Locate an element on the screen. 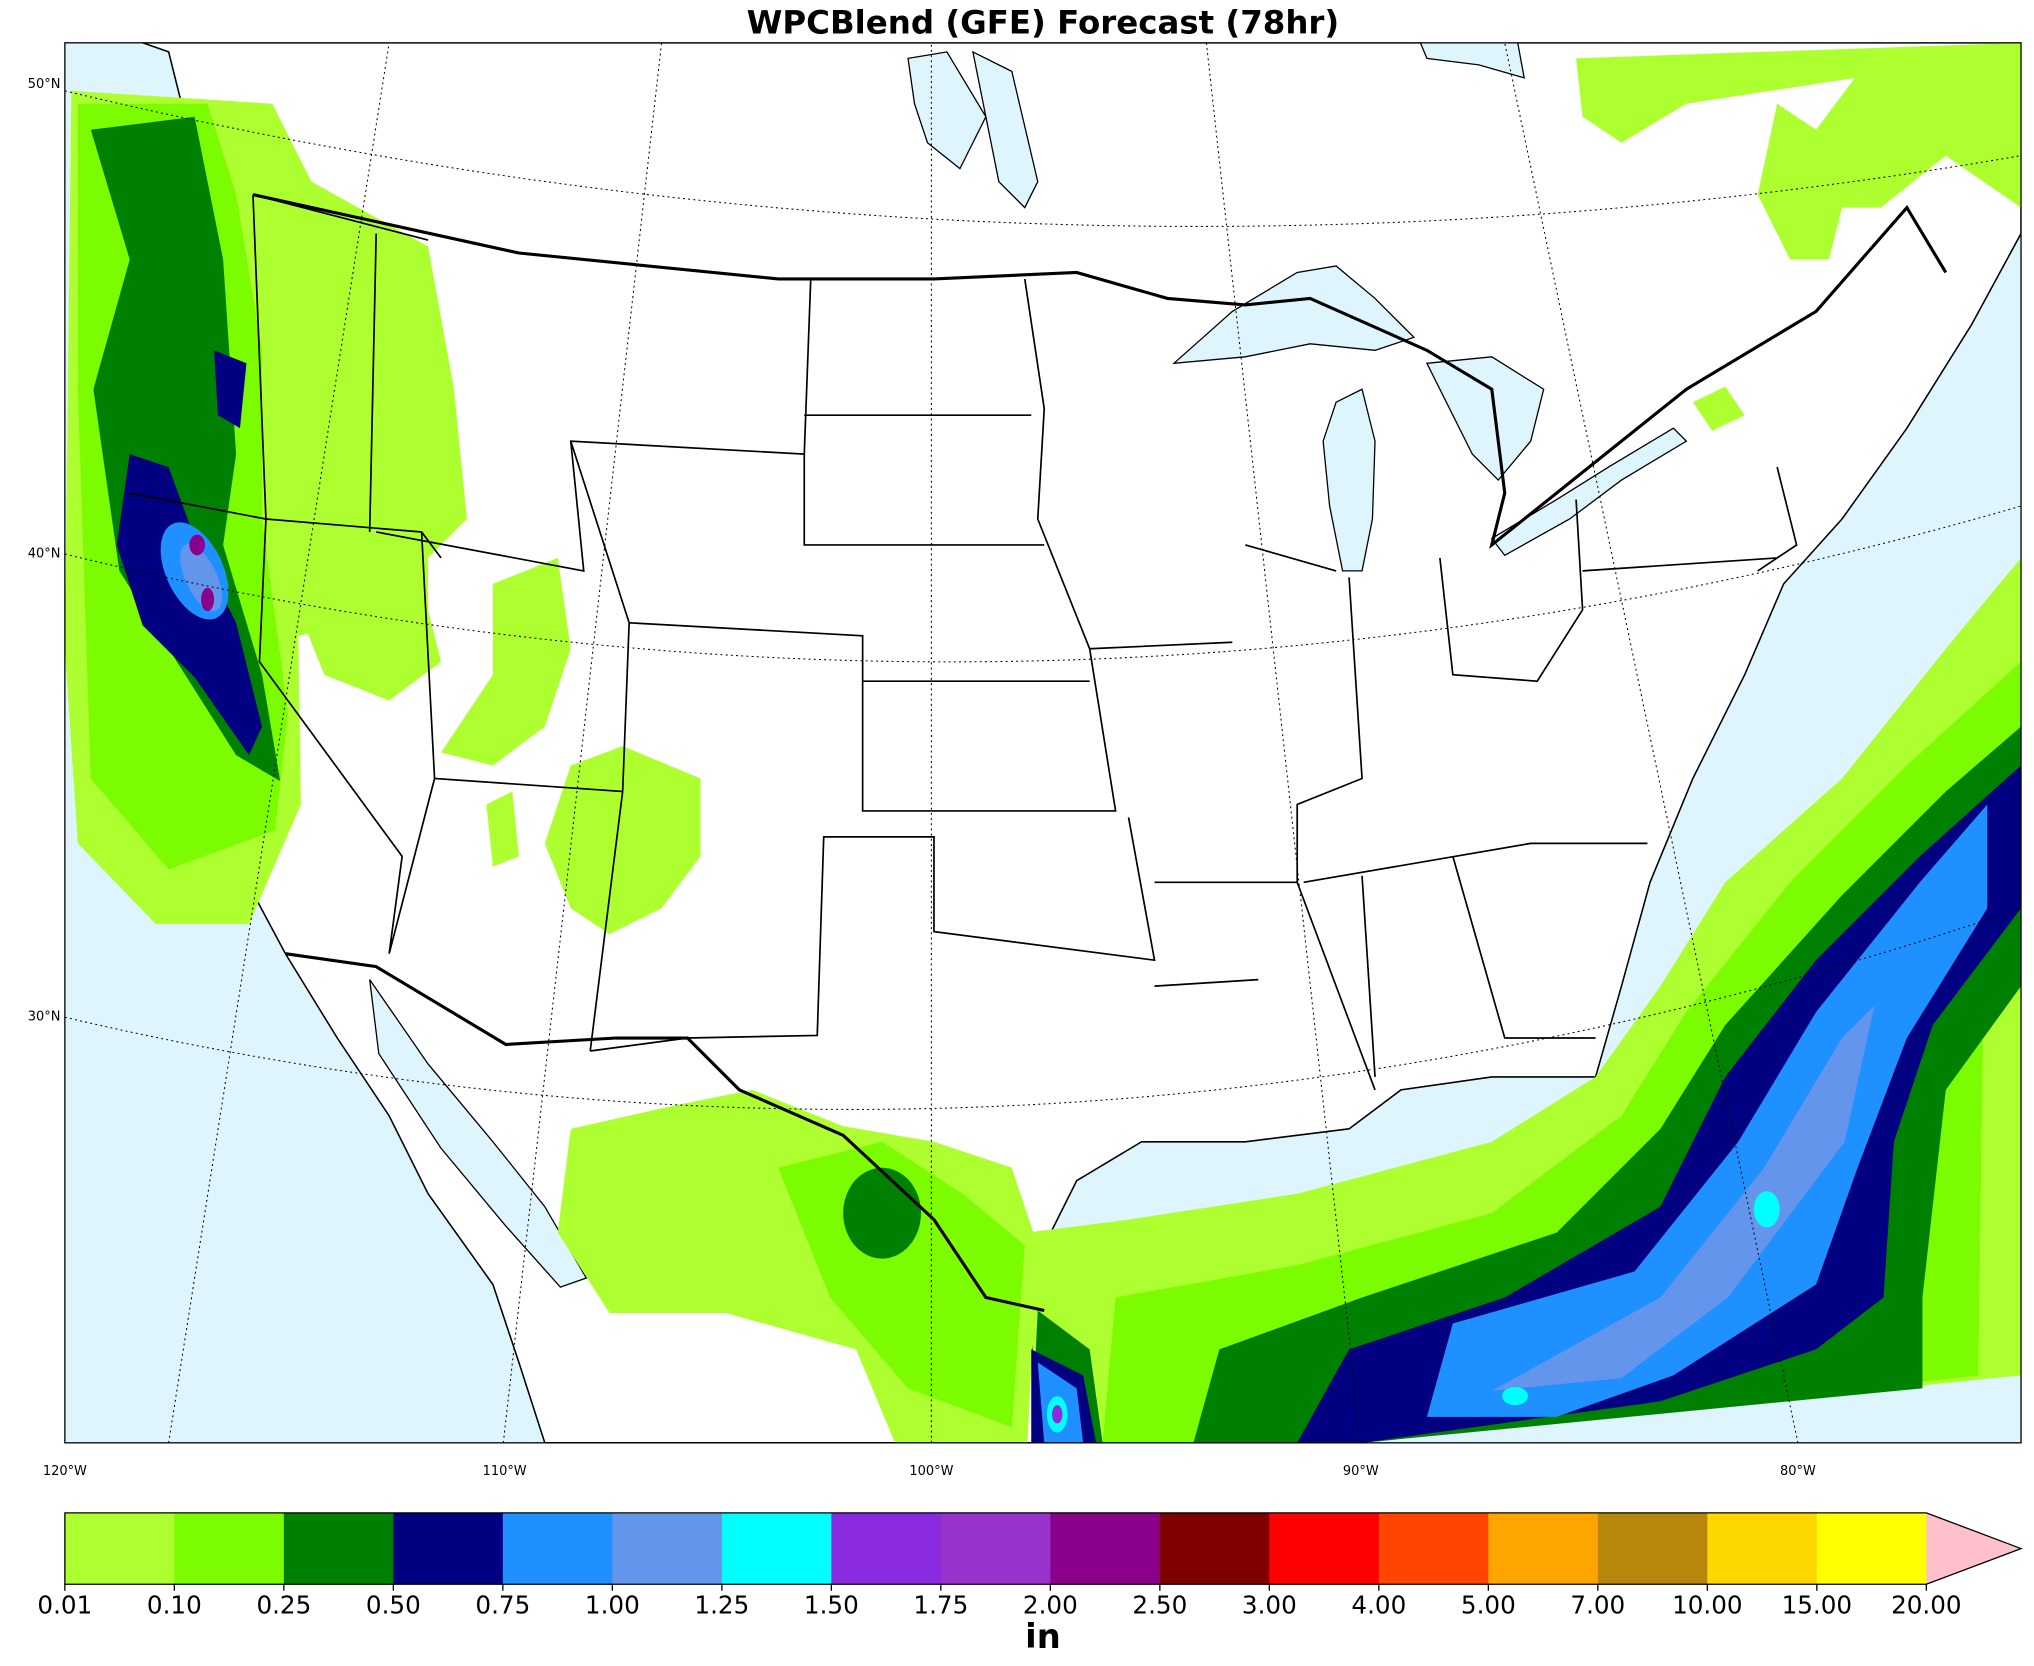 The image size is (2034, 1666). colorbar-tick-label: 0.25 is located at coordinates (283, 1604).